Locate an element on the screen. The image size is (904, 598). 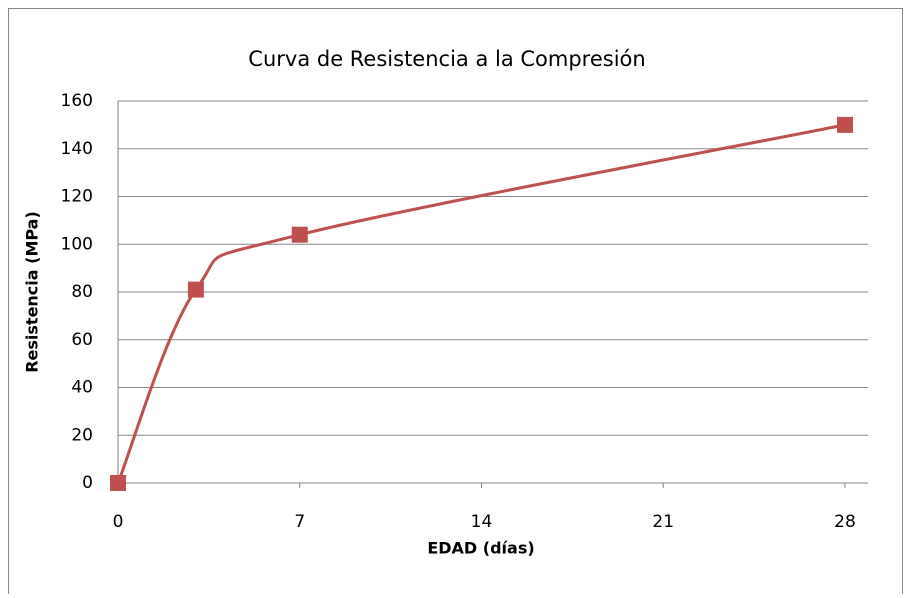
y-tick-label: 60 is located at coordinates (82, 340).